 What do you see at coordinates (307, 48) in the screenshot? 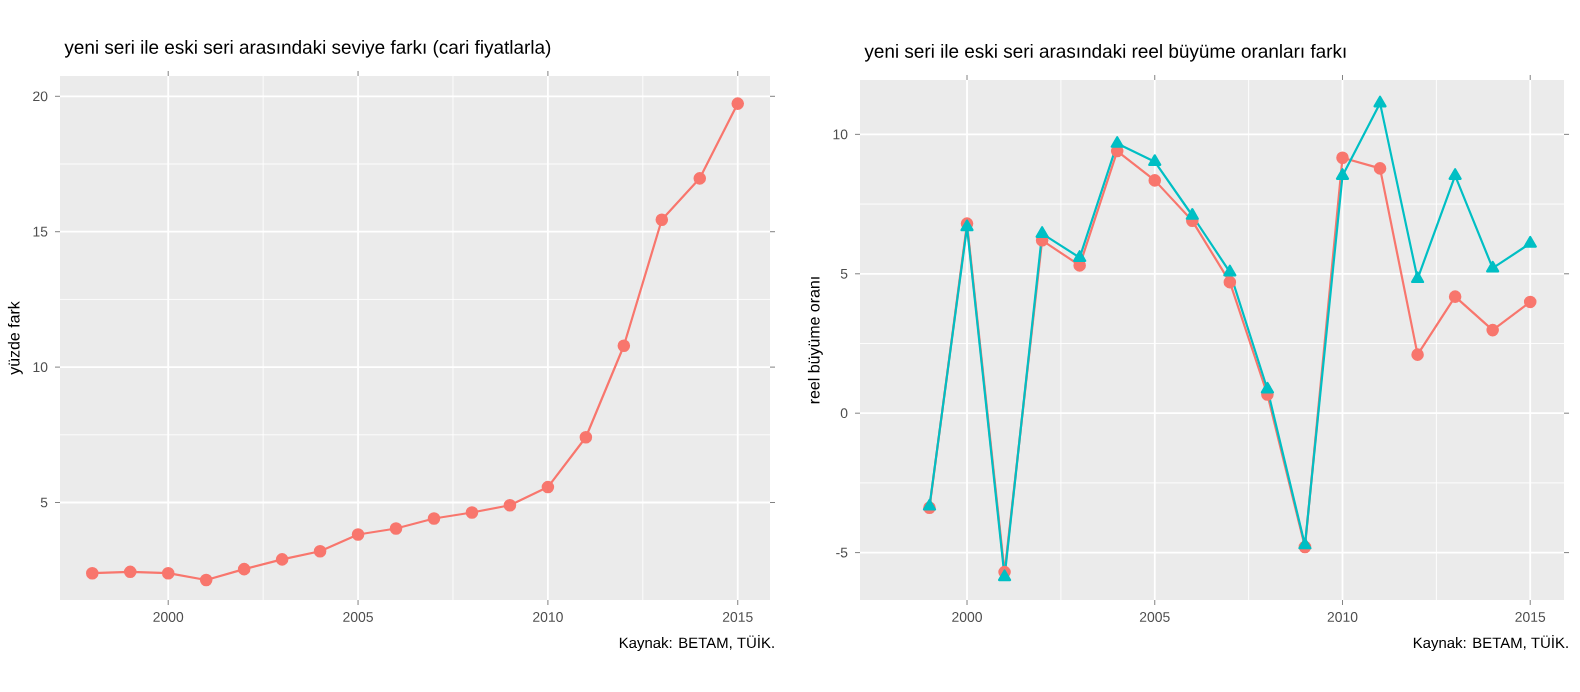
I see `chart-title: yeni seri ile eski seri arasındaki seviye farkı (cari fiyatlarla)` at bounding box center [307, 48].